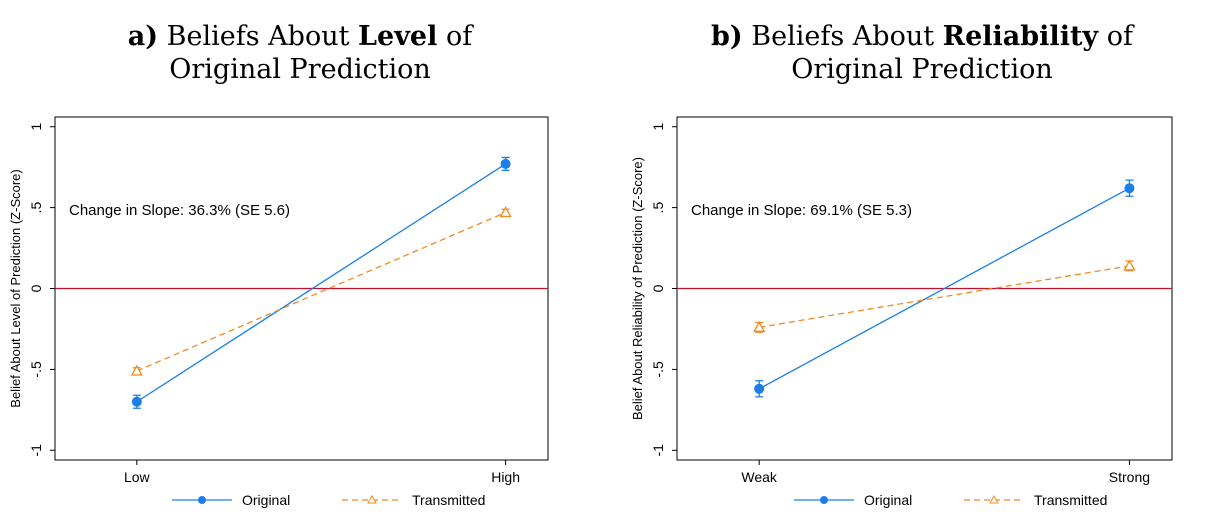  I want to click on chart-title: b) Beliefs About Reliability of, so click(923, 36).